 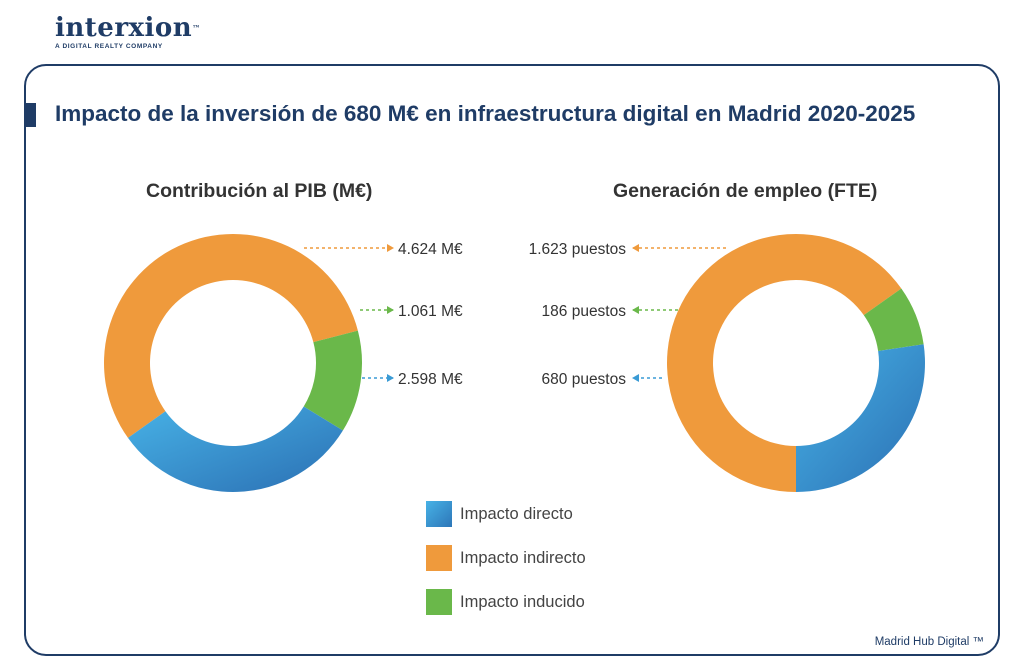 What do you see at coordinates (929, 642) in the screenshot?
I see `footer-brand: Madrid Hub Digital ™` at bounding box center [929, 642].